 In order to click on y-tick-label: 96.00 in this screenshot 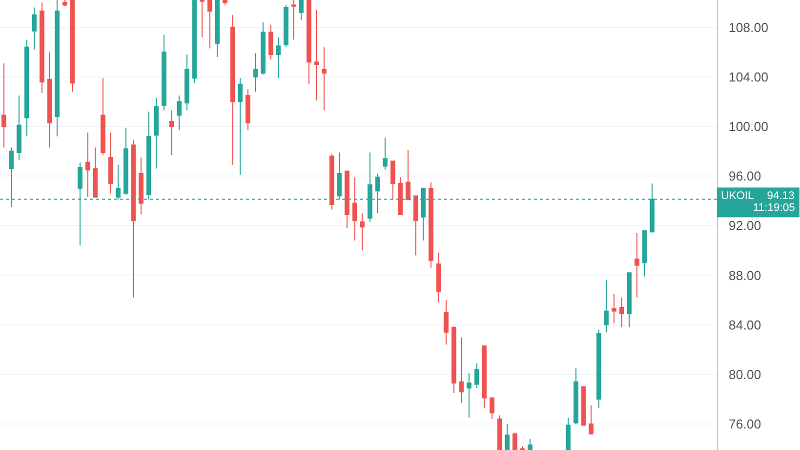, I will do `click(745, 176)`.